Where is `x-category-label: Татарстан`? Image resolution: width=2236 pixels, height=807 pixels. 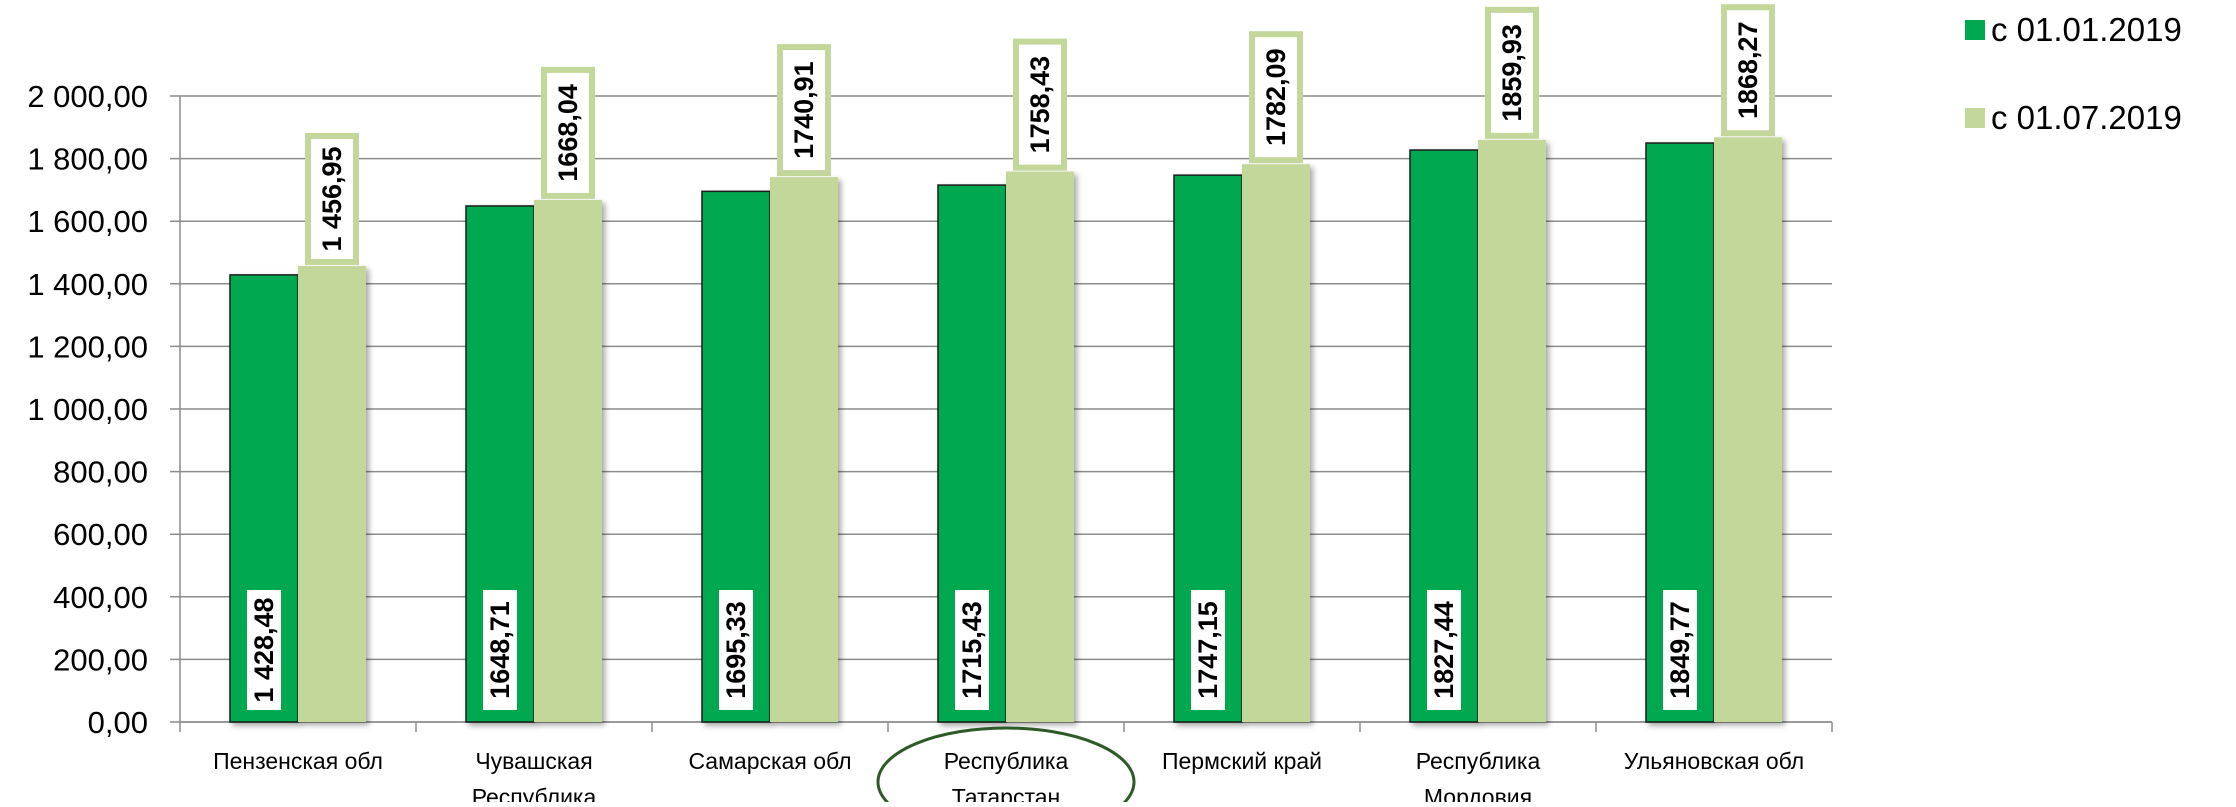 x-category-label: Татарстан is located at coordinates (1006, 793).